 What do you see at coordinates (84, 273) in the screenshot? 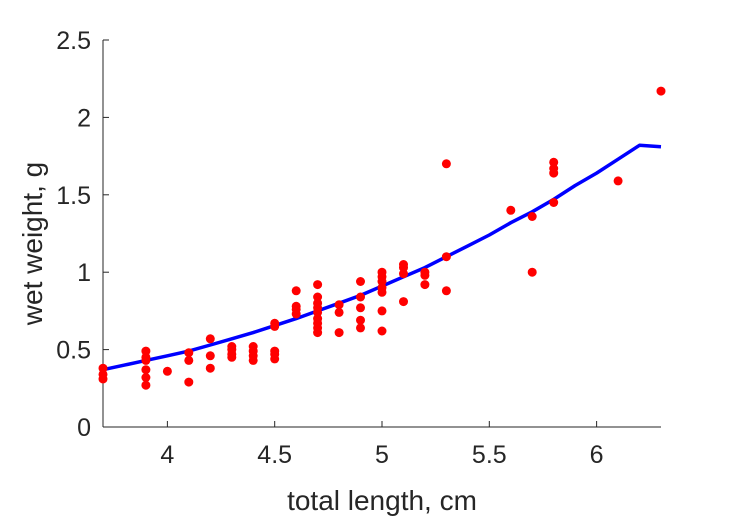
I see `y-tick-label: 1` at bounding box center [84, 273].